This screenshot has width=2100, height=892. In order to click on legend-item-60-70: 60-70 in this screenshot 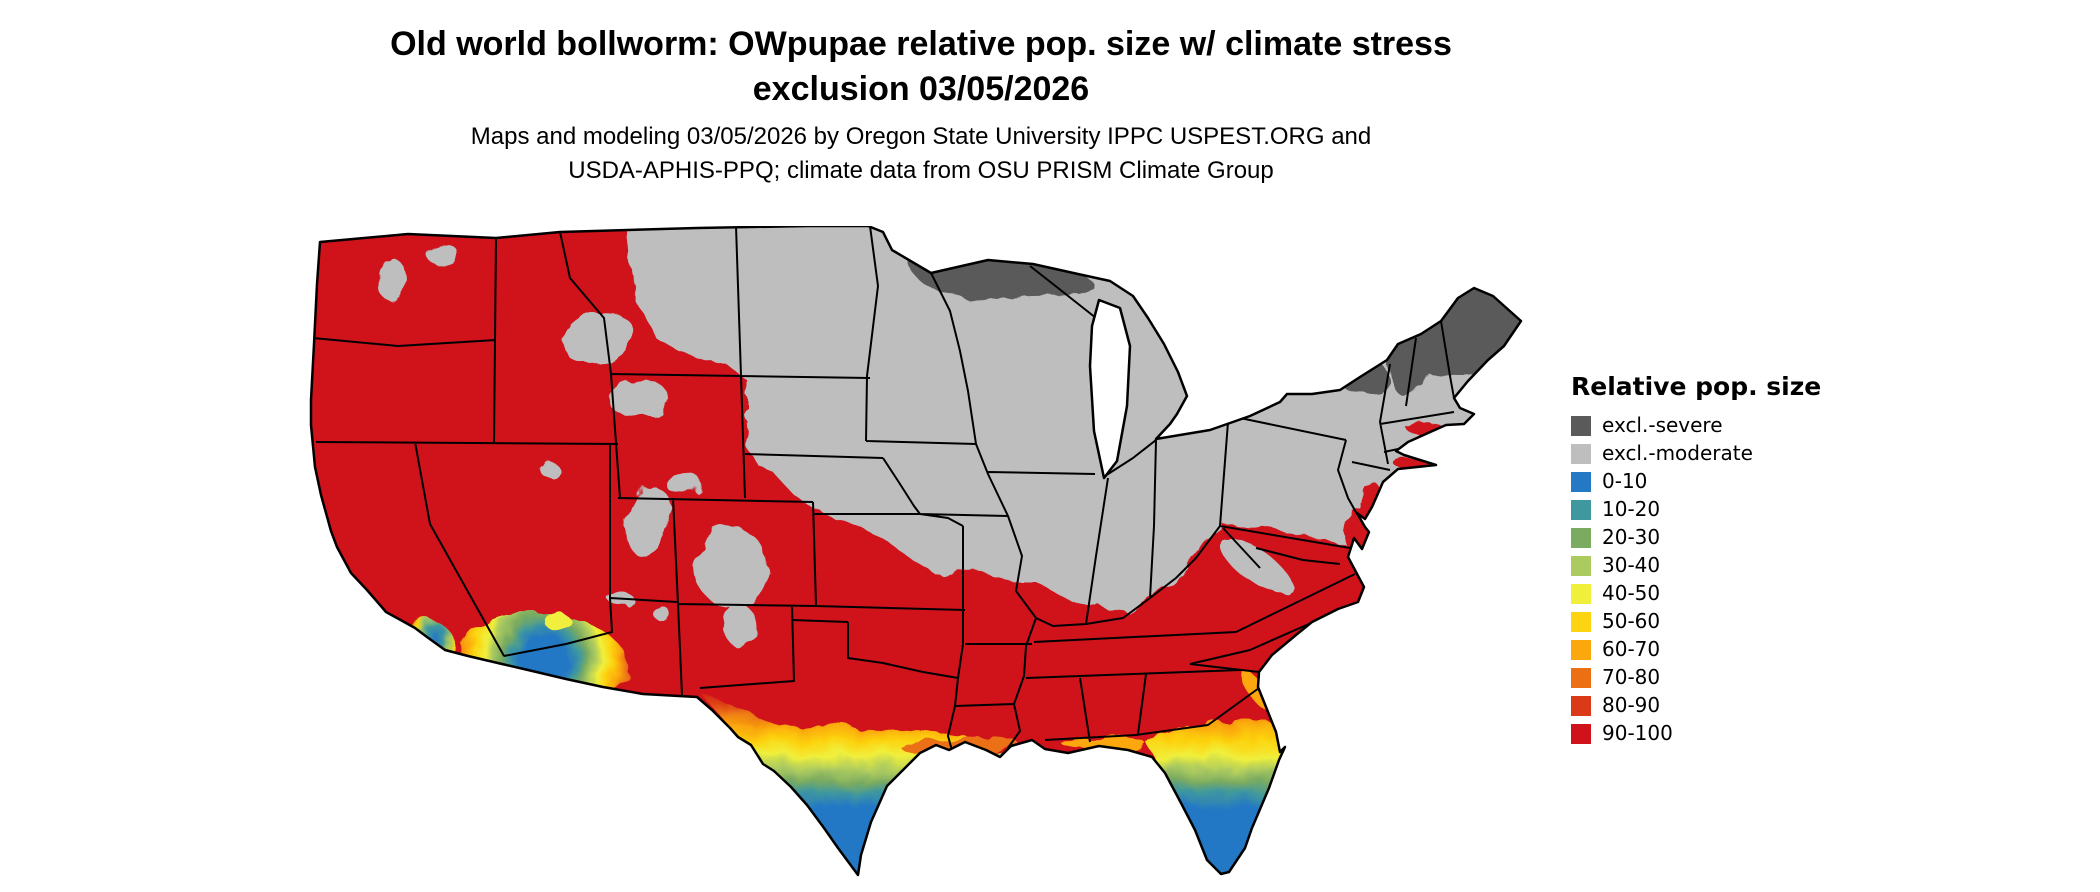, I will do `click(1696, 649)`.